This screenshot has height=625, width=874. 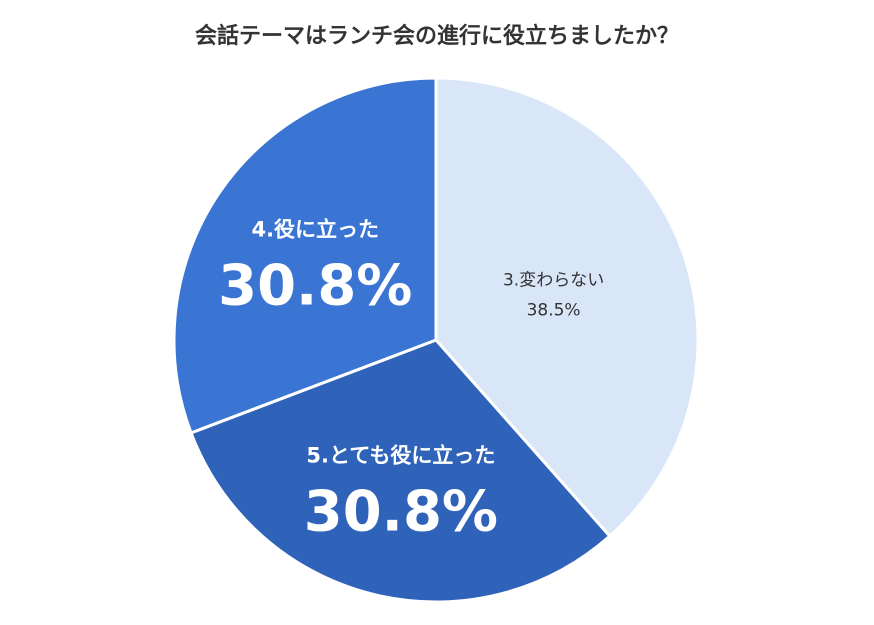 What do you see at coordinates (554, 310) in the screenshot?
I see `slice-value-1: 38.5%` at bounding box center [554, 310].